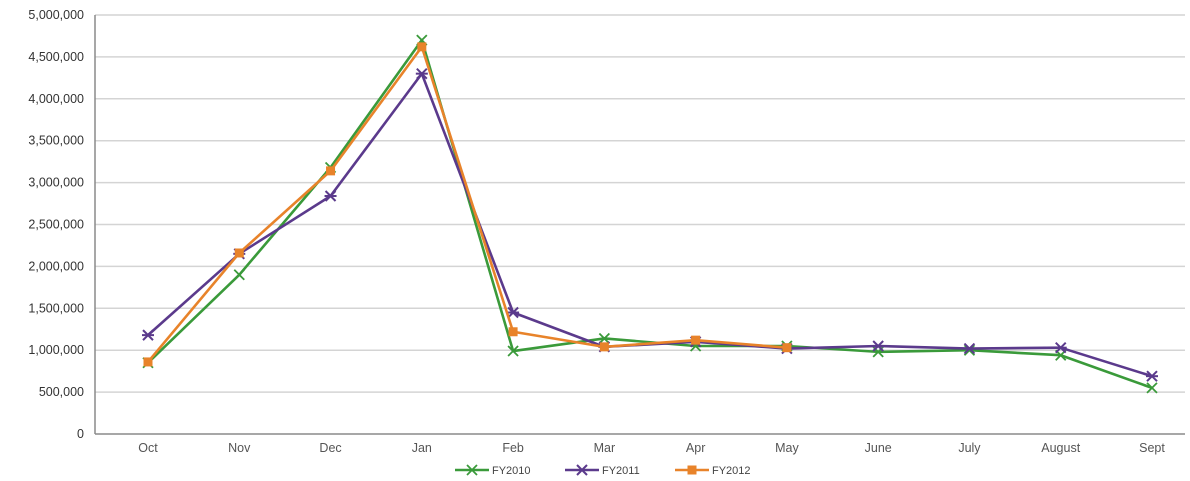 The image size is (1190, 481). Describe the element at coordinates (422, 448) in the screenshot. I see `x-tick-label: Jan` at that location.